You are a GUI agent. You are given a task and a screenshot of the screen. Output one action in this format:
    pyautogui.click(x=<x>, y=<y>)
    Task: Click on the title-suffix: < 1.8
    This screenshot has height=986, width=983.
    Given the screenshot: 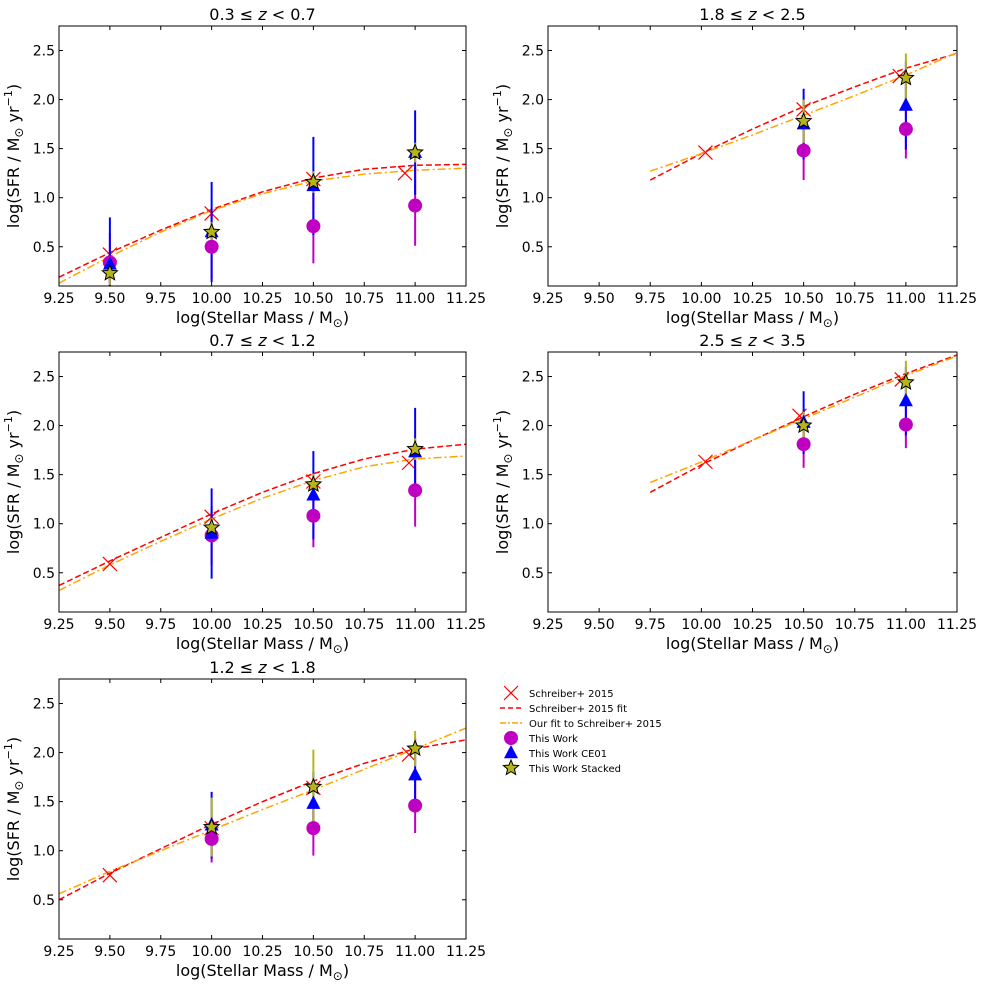 What is the action you would take?
    pyautogui.click(x=291, y=667)
    